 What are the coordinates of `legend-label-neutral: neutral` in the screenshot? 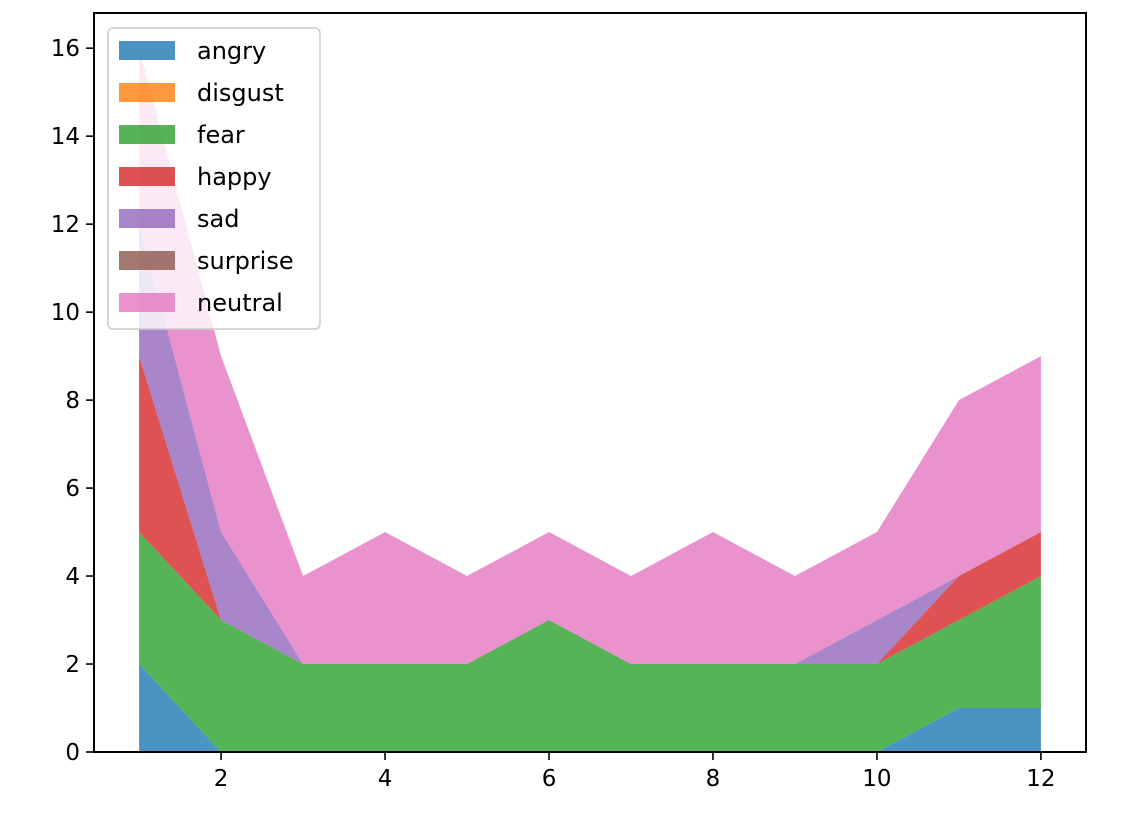 It's located at (240, 303).